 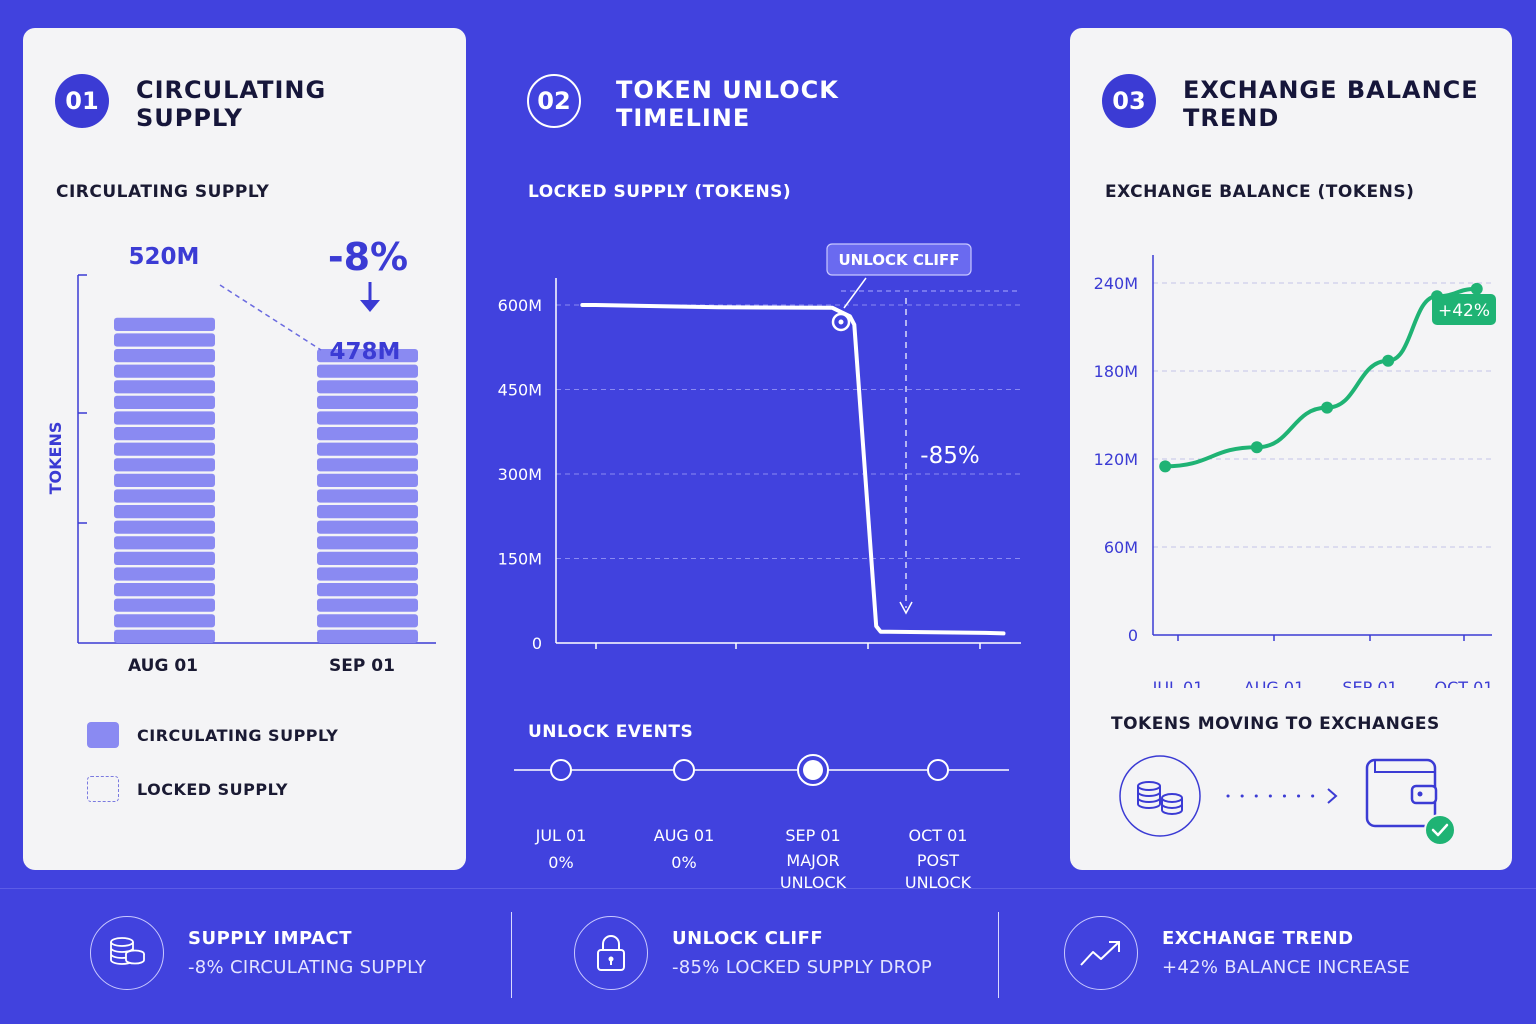 What do you see at coordinates (802, 967) in the screenshot?
I see `footer-subtitle: -85% LOCKED SUPPLY DROP` at bounding box center [802, 967].